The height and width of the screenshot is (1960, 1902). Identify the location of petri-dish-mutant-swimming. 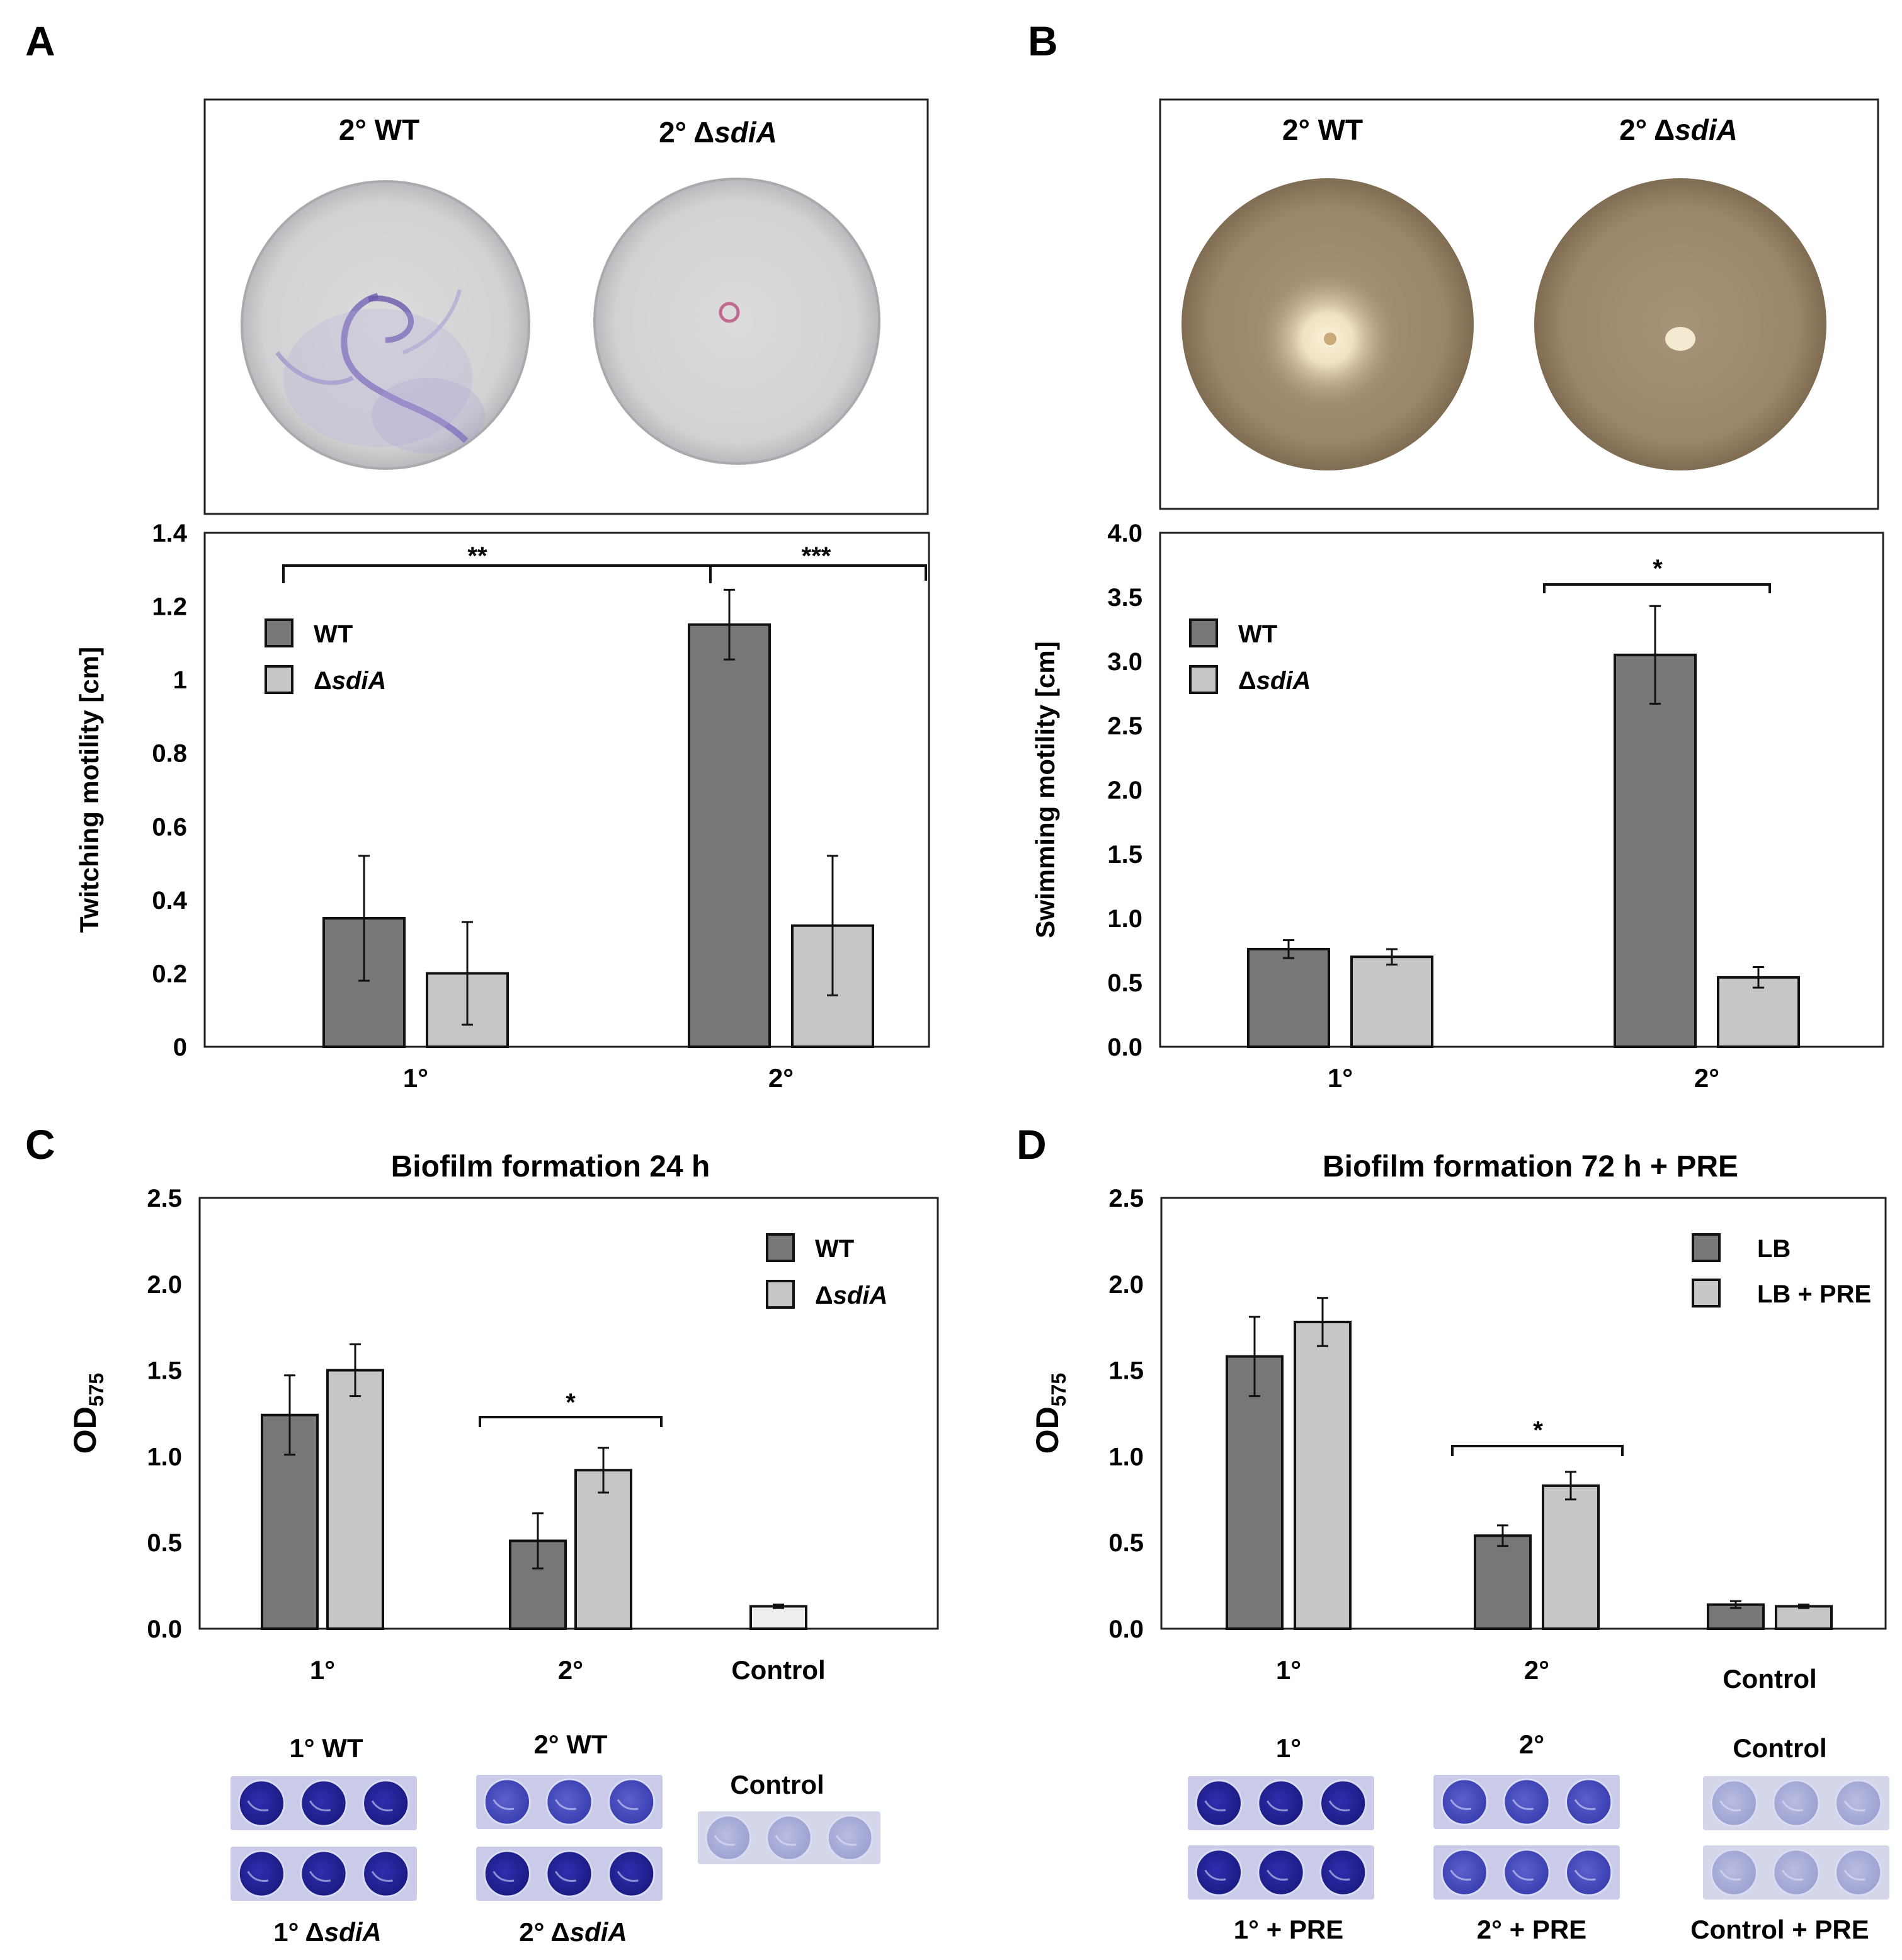
(1680, 324).